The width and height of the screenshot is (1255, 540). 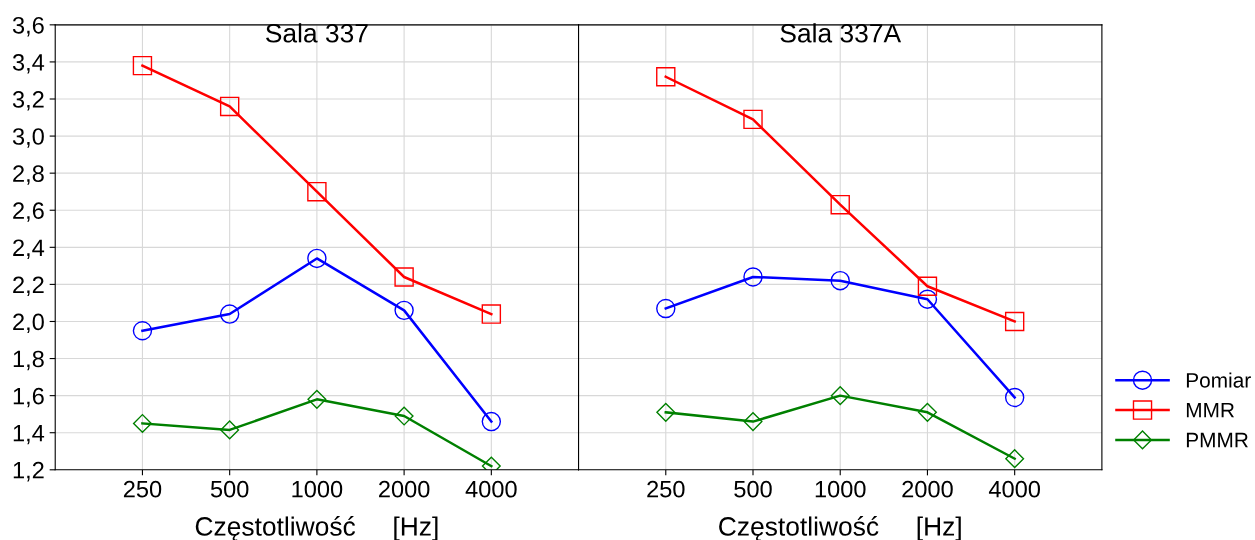 What do you see at coordinates (28, 397) in the screenshot?
I see `y-tick-label: 1,6` at bounding box center [28, 397].